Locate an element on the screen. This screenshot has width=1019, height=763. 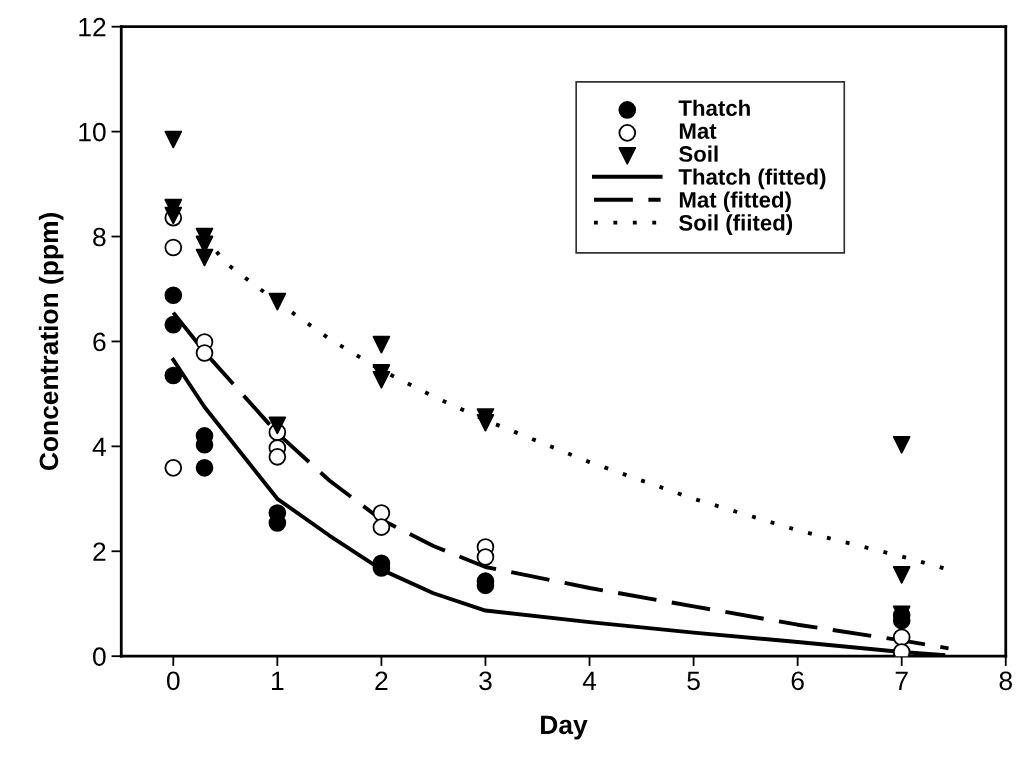
legend-label: Mat (fitted) is located at coordinates (735, 202).